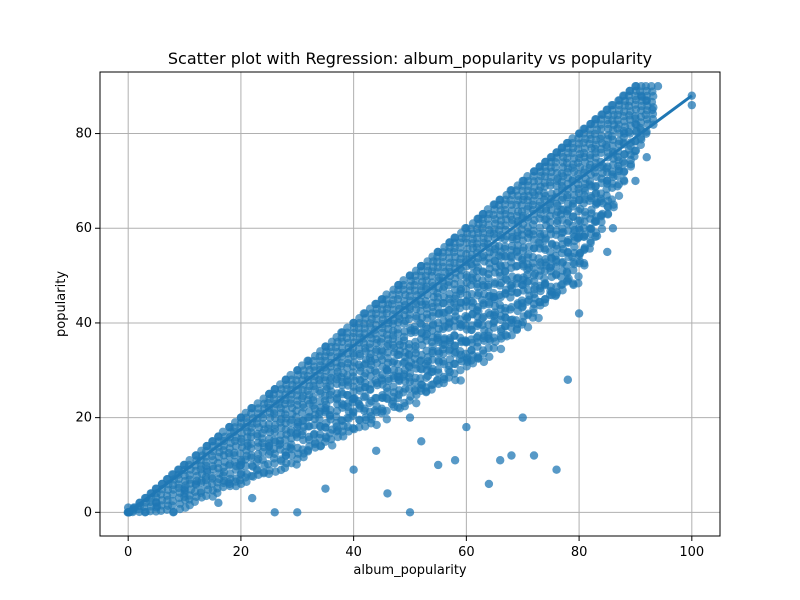 The image size is (800, 600). I want to click on y-axis-label: popularity, so click(61, 304).